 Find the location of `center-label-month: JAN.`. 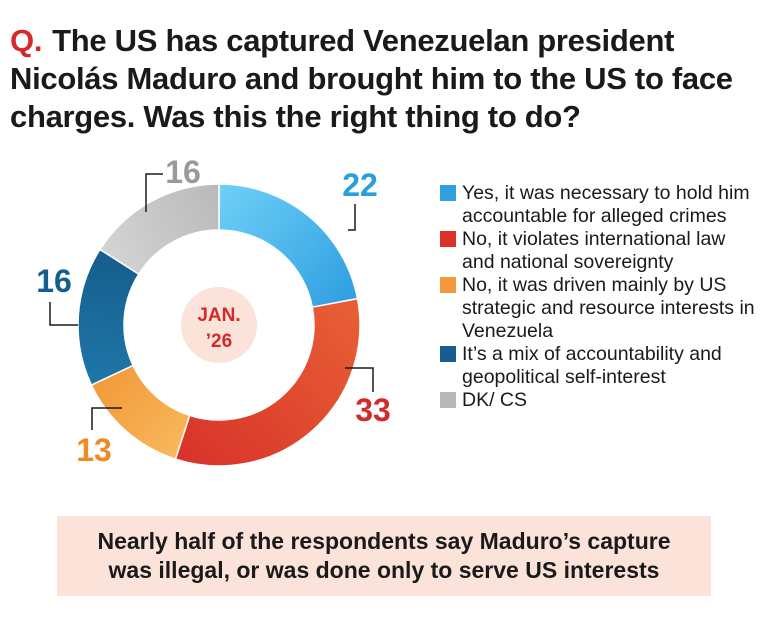

center-label-month: JAN. is located at coordinates (218, 315).